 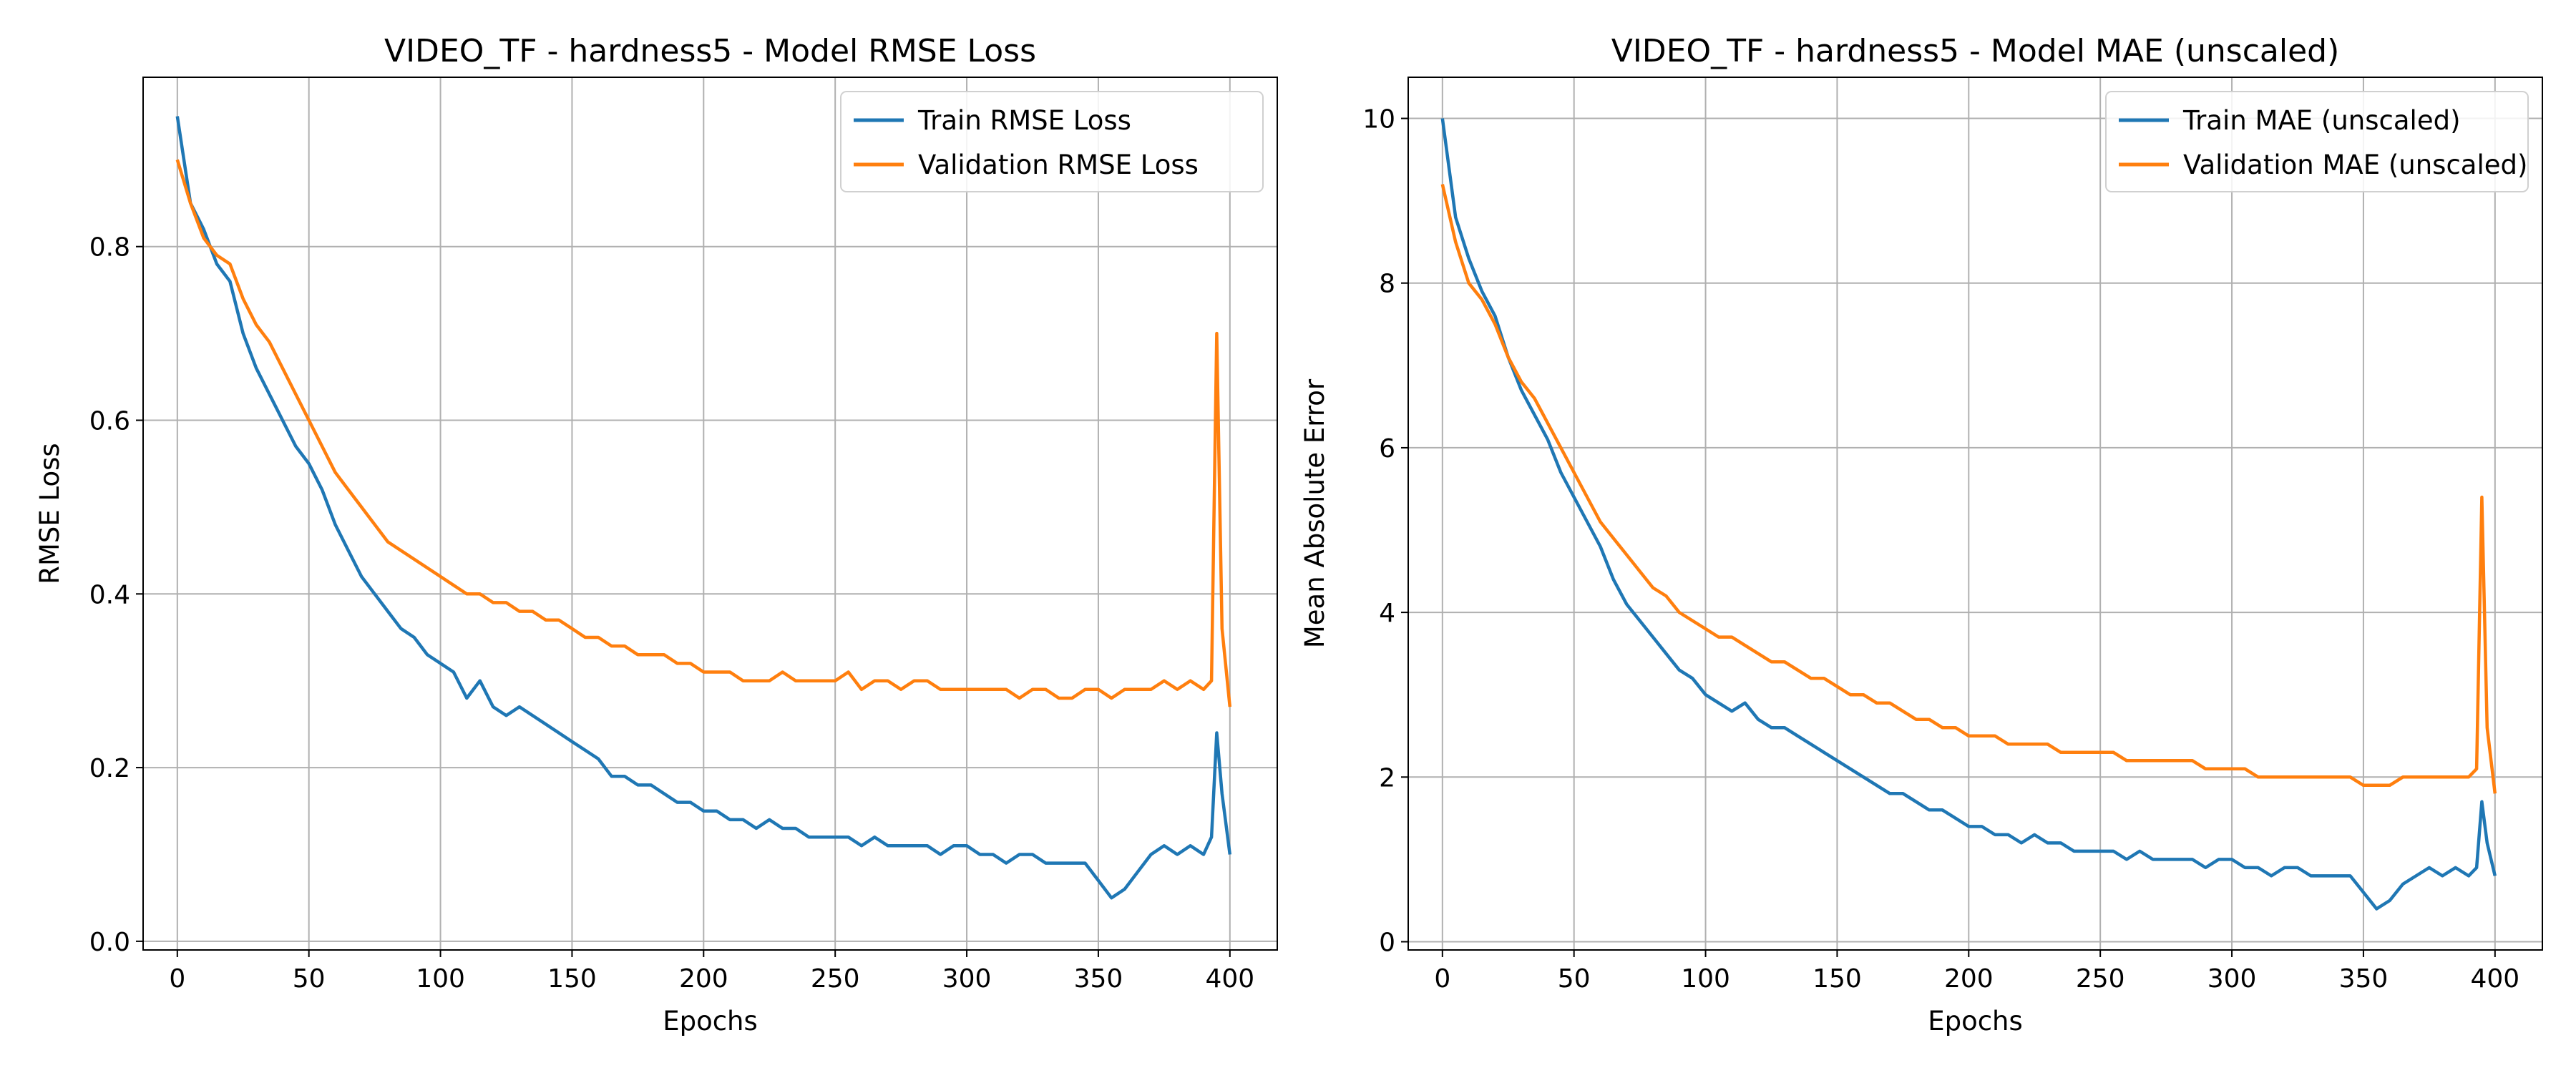 What do you see at coordinates (2321, 120) in the screenshot?
I see `legend-label: Train MAE (unscaled)` at bounding box center [2321, 120].